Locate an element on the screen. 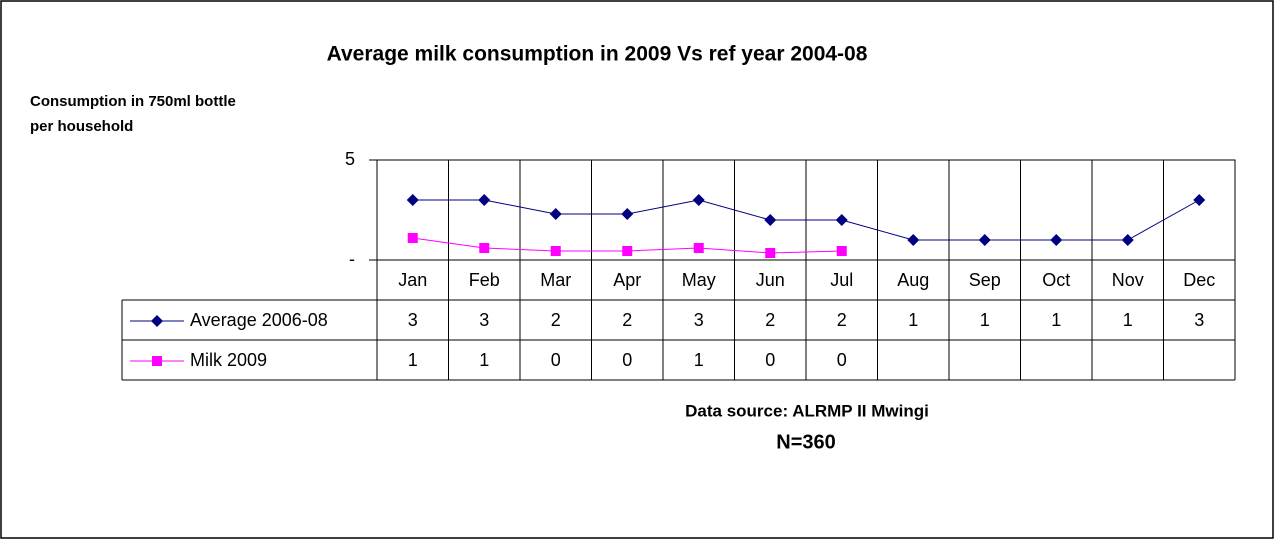 The image size is (1275, 540). x-tick-label: May is located at coordinates (699, 280).